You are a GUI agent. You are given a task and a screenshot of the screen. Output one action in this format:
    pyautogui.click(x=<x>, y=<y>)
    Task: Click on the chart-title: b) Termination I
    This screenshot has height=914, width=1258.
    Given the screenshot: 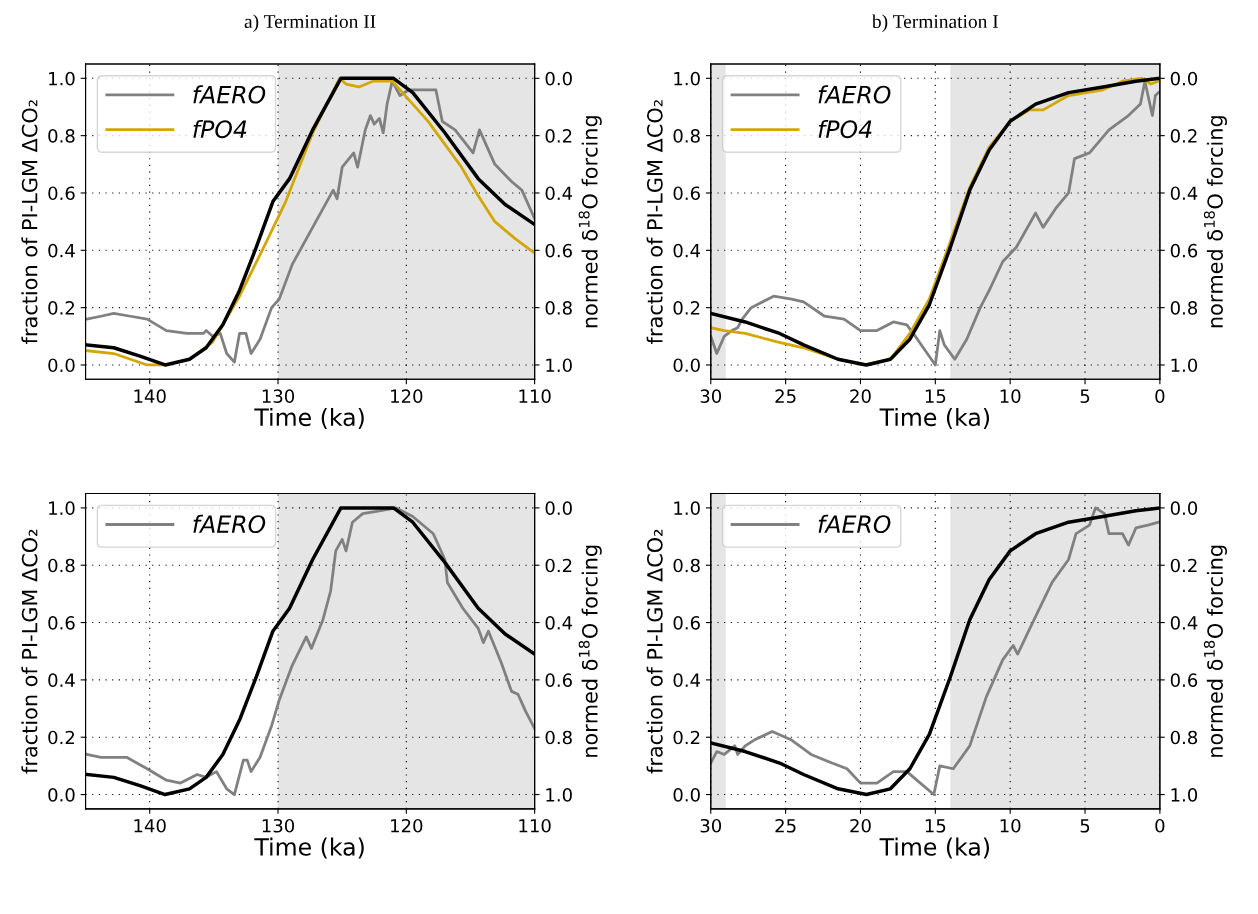 What is the action you would take?
    pyautogui.click(x=935, y=23)
    